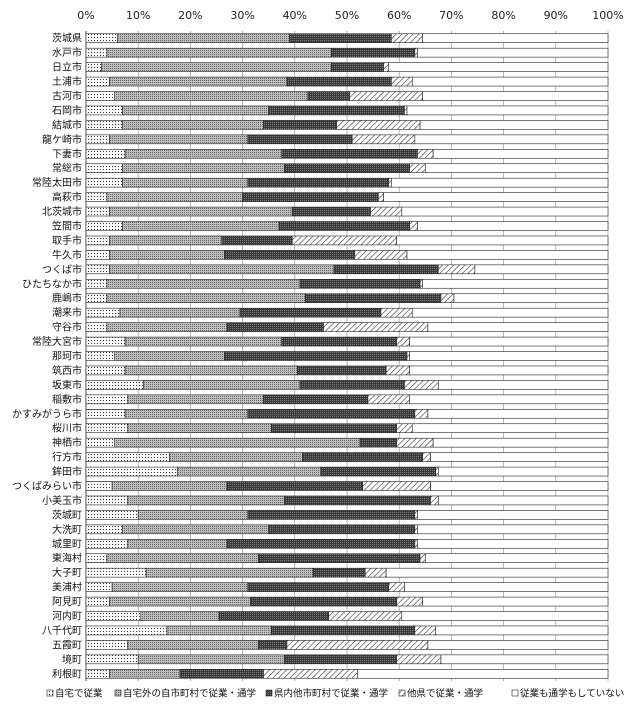  Describe the element at coordinates (67, 240) in the screenshot. I see `category-label: 取手市` at that location.